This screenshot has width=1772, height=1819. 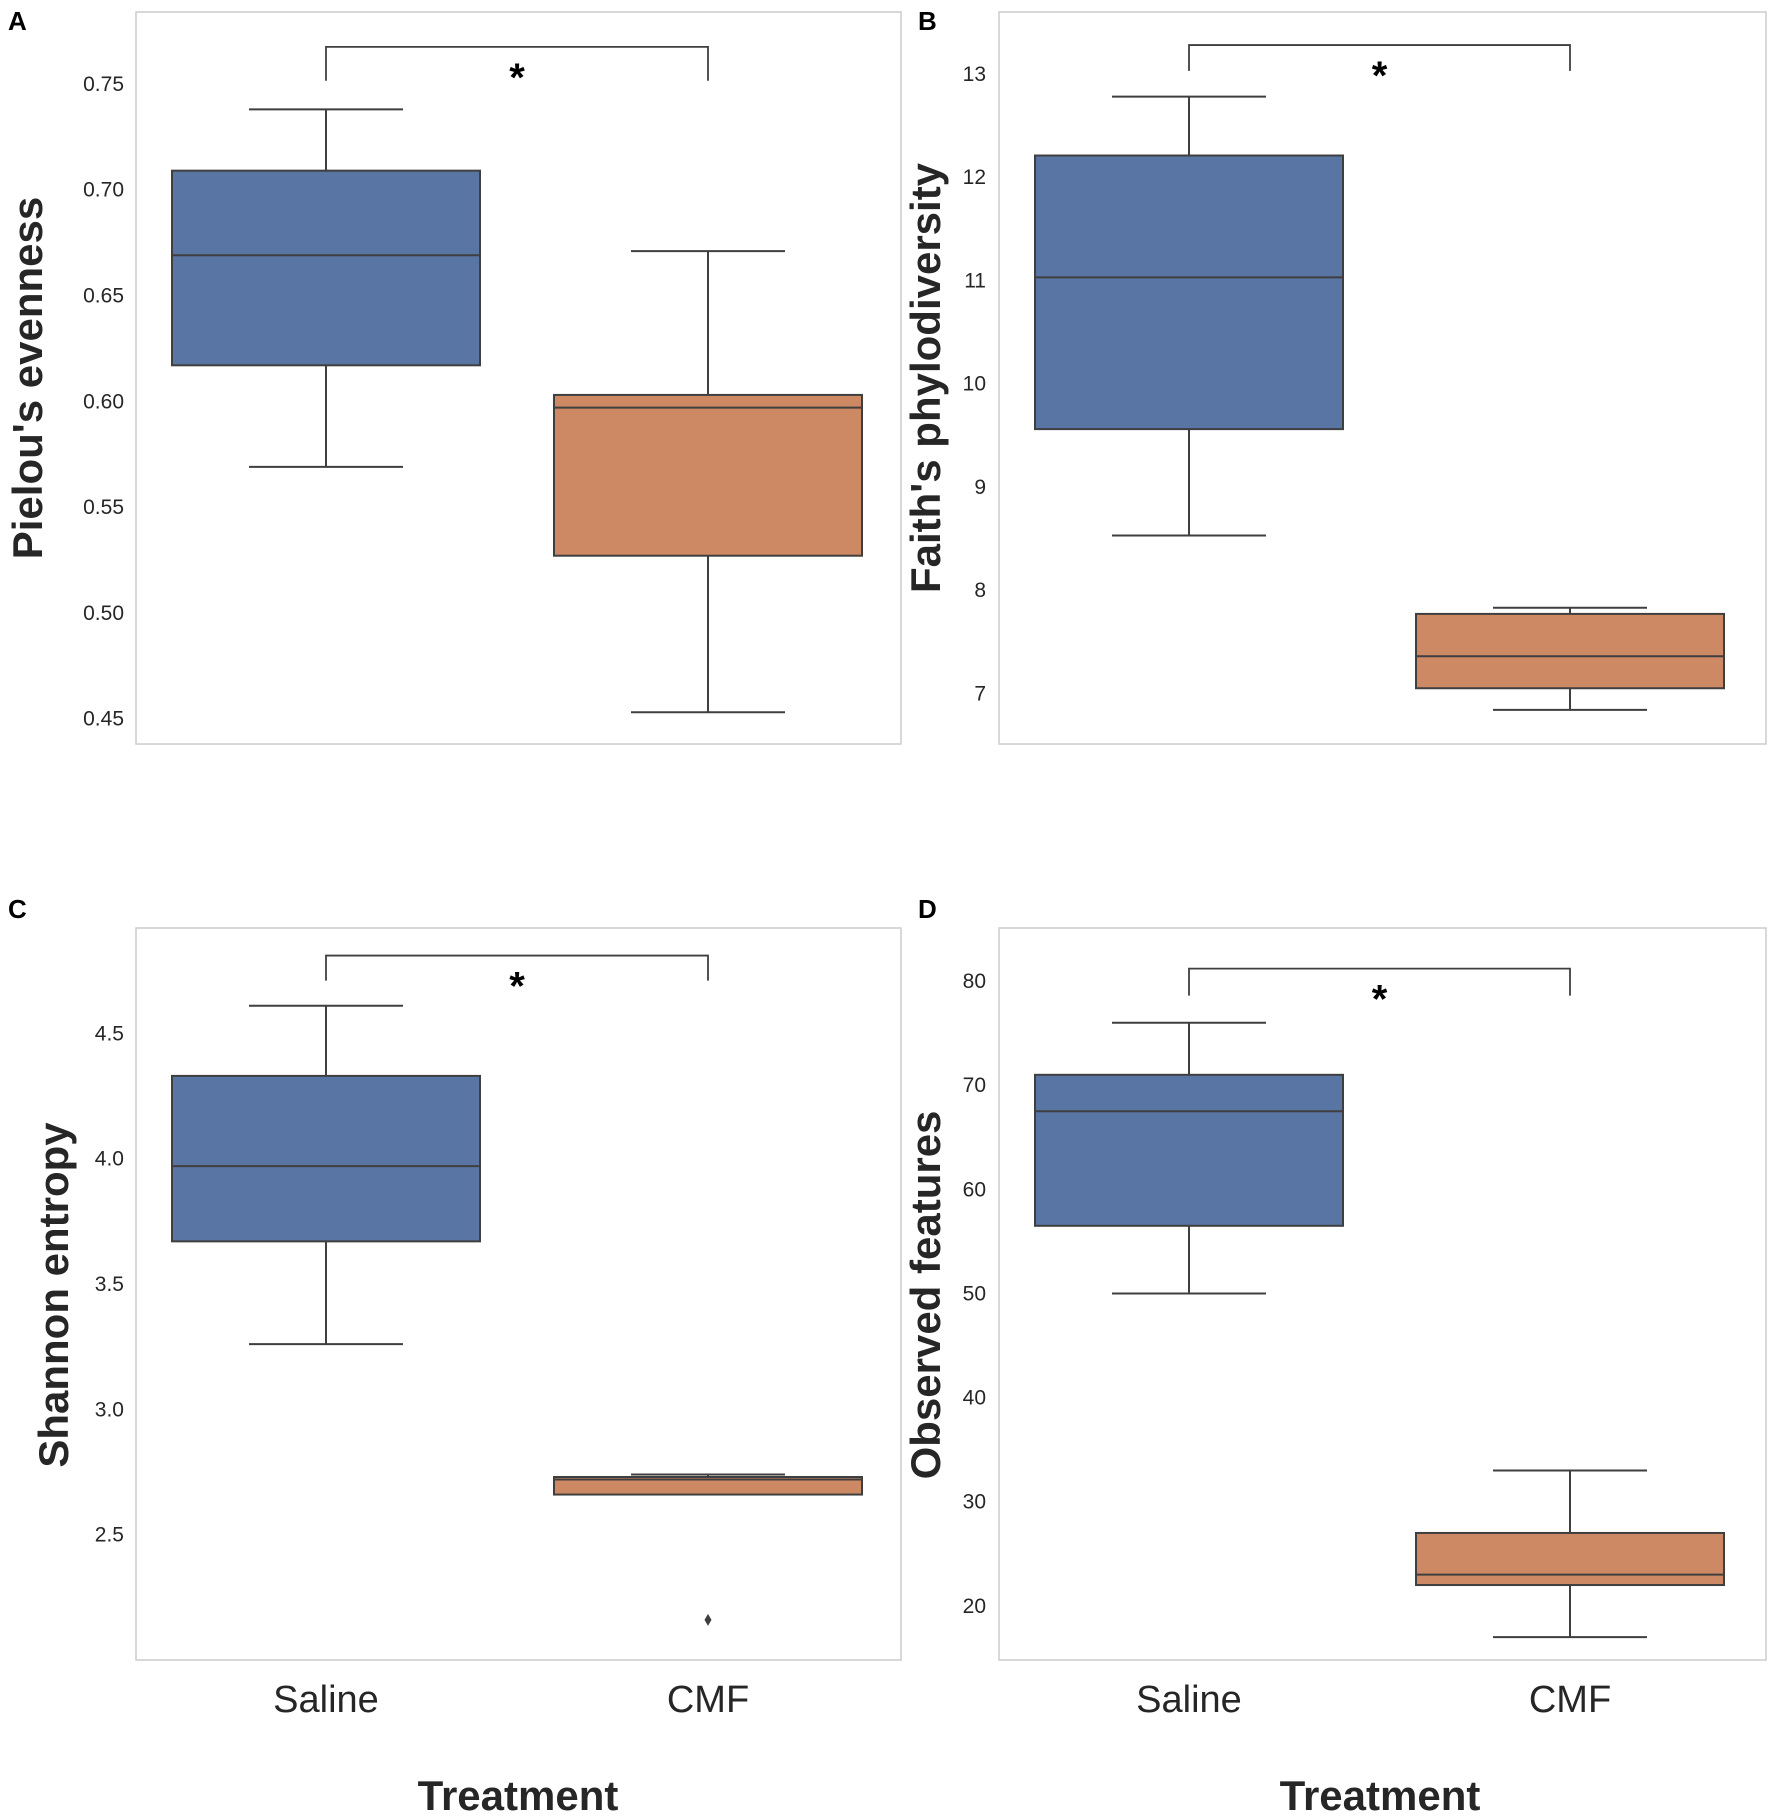 I want to click on y-axis-label: Faith's phylodiversity, so click(x=925, y=377).